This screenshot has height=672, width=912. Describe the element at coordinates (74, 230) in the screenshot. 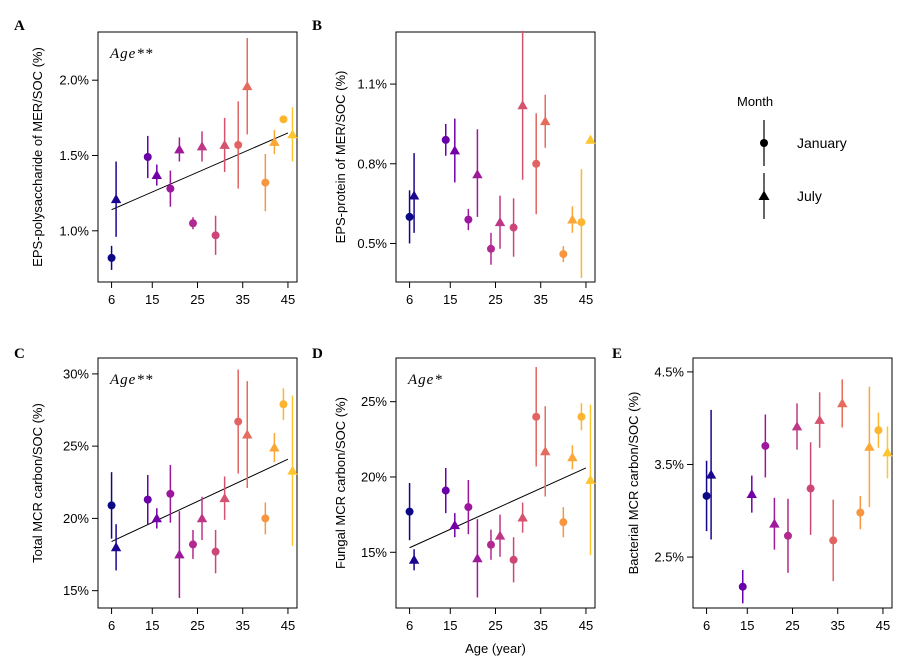

I see `y-tick-label: 1.0%` at that location.